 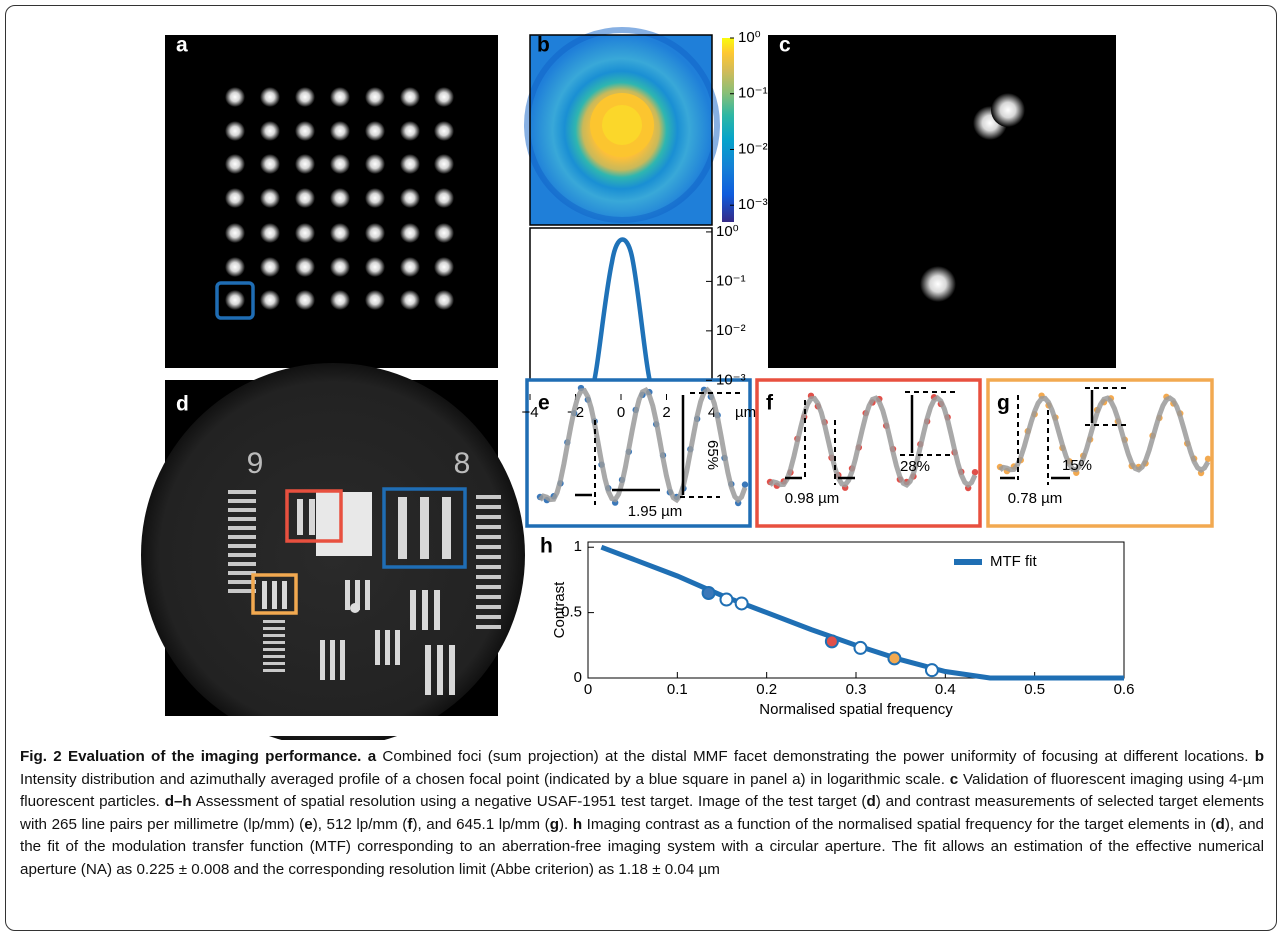 What do you see at coordinates (622, 125) in the screenshot?
I see `psf-core` at bounding box center [622, 125].